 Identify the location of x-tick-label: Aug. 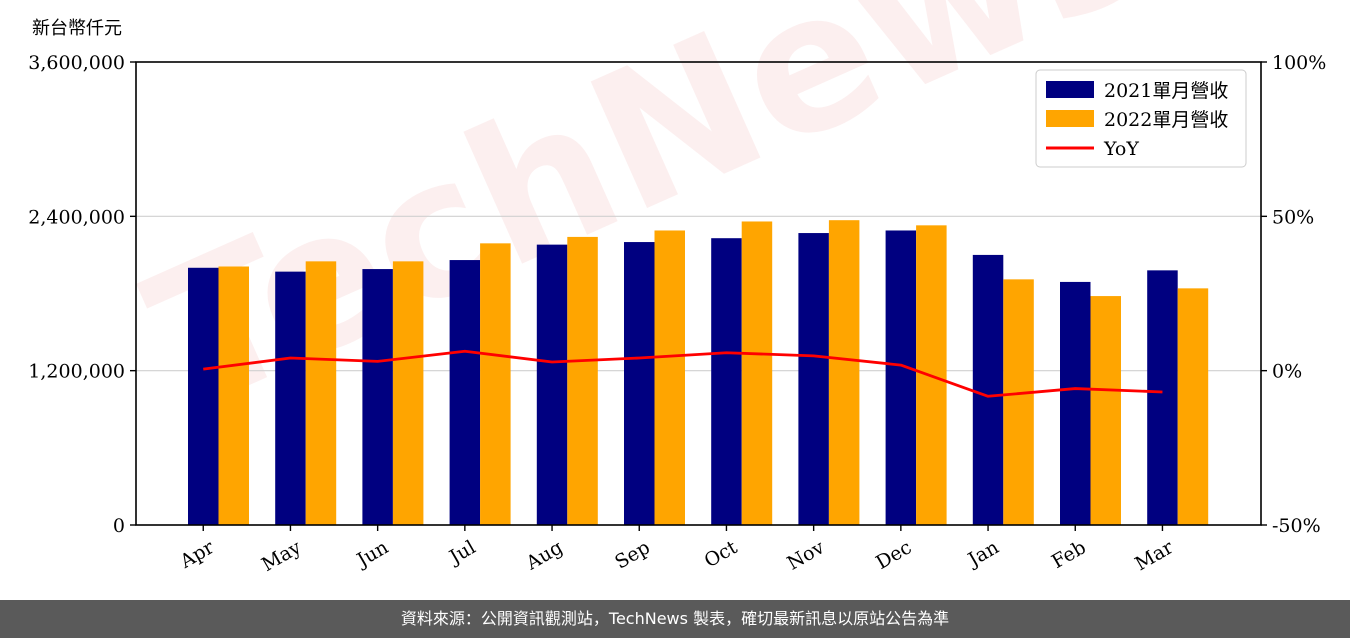
(544, 555).